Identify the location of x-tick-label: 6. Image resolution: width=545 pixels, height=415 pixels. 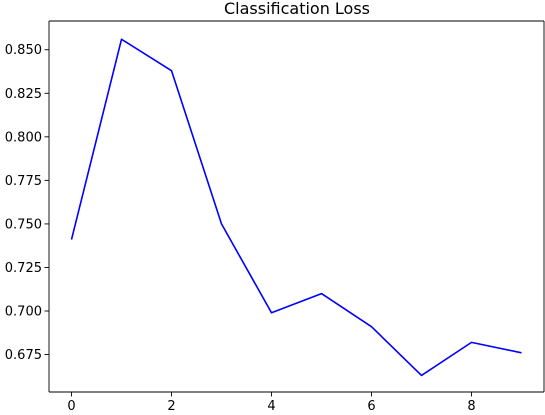
(371, 406).